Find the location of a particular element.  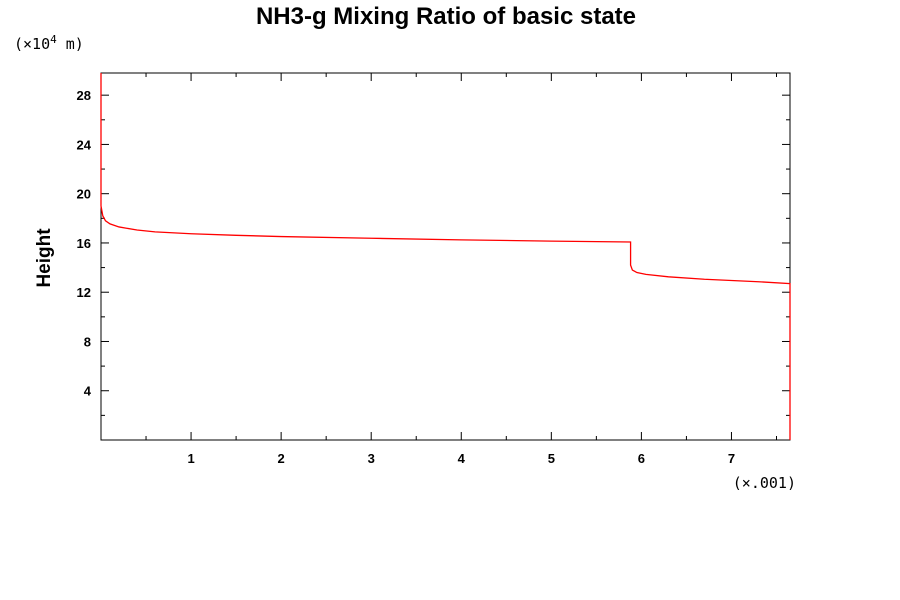

x-tick-label: 6 is located at coordinates (641, 458).